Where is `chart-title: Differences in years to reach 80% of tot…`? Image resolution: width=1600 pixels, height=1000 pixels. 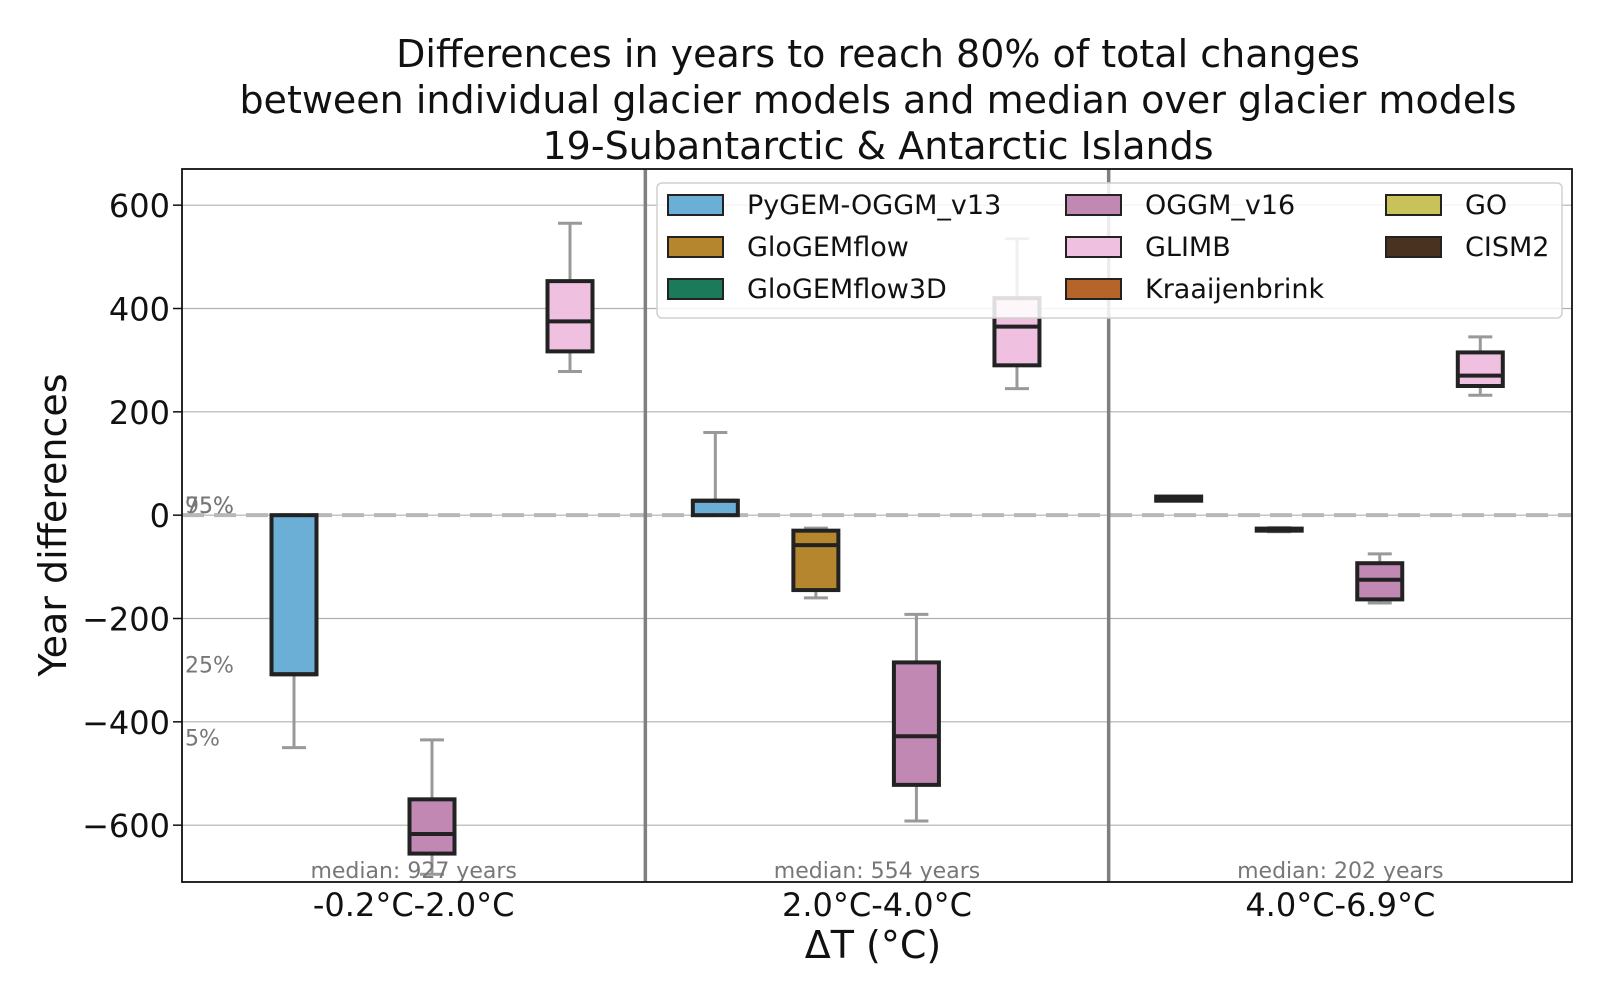
chart-title: Differences in years to reach 80% of tot… is located at coordinates (877, 100).